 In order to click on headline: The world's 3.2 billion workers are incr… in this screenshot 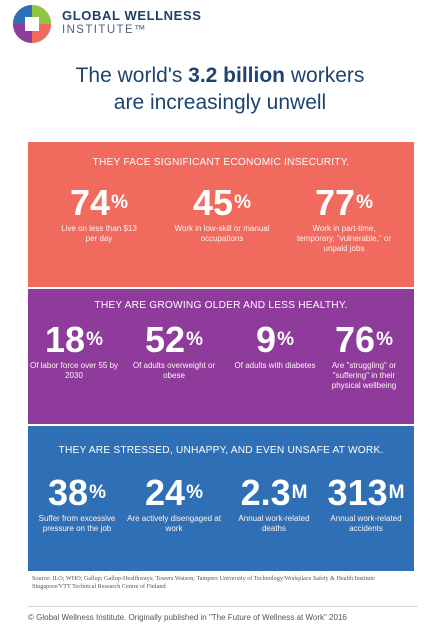, I will do `click(220, 89)`.